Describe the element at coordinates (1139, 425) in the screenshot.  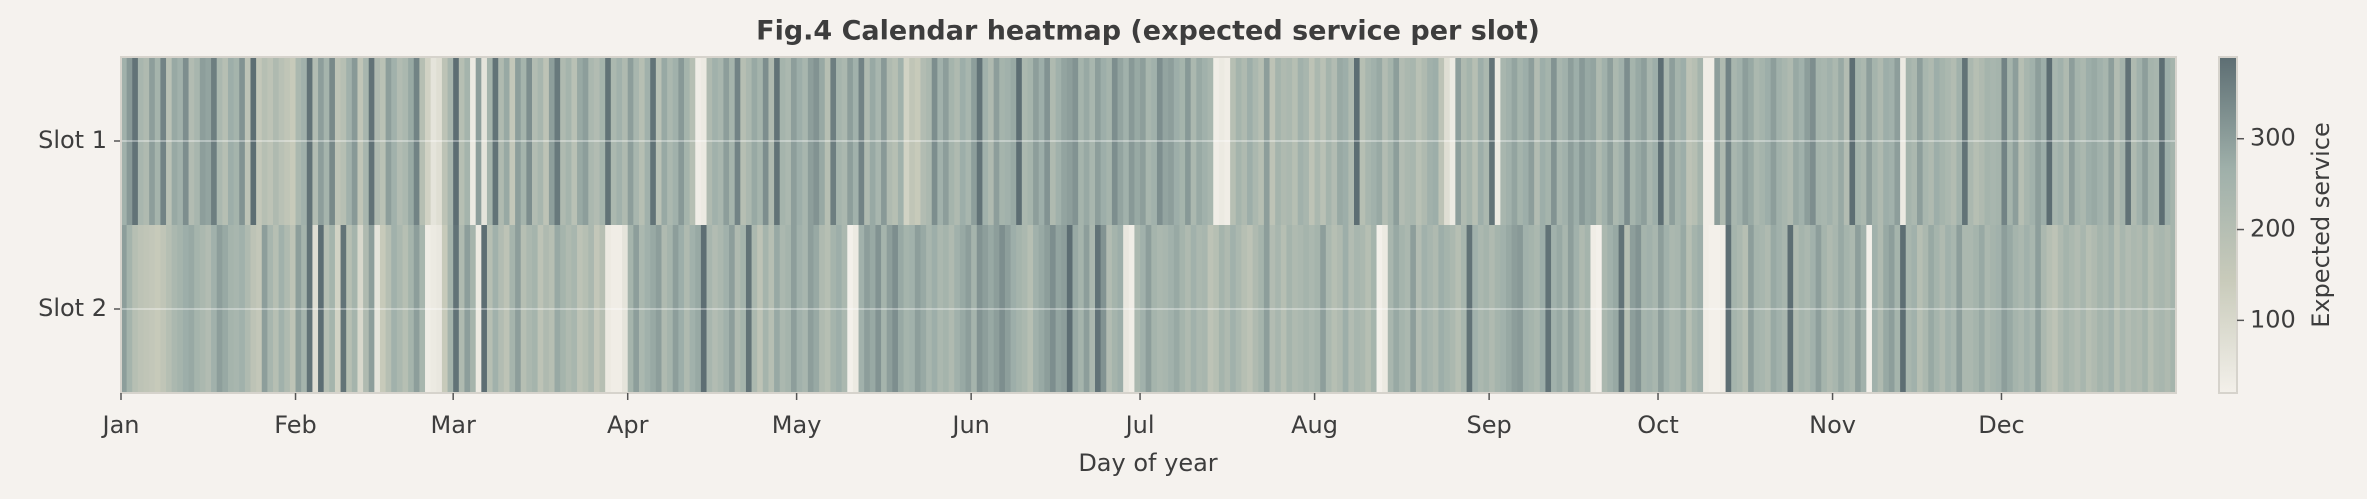
I see `x-tick-label: Jul` at that location.